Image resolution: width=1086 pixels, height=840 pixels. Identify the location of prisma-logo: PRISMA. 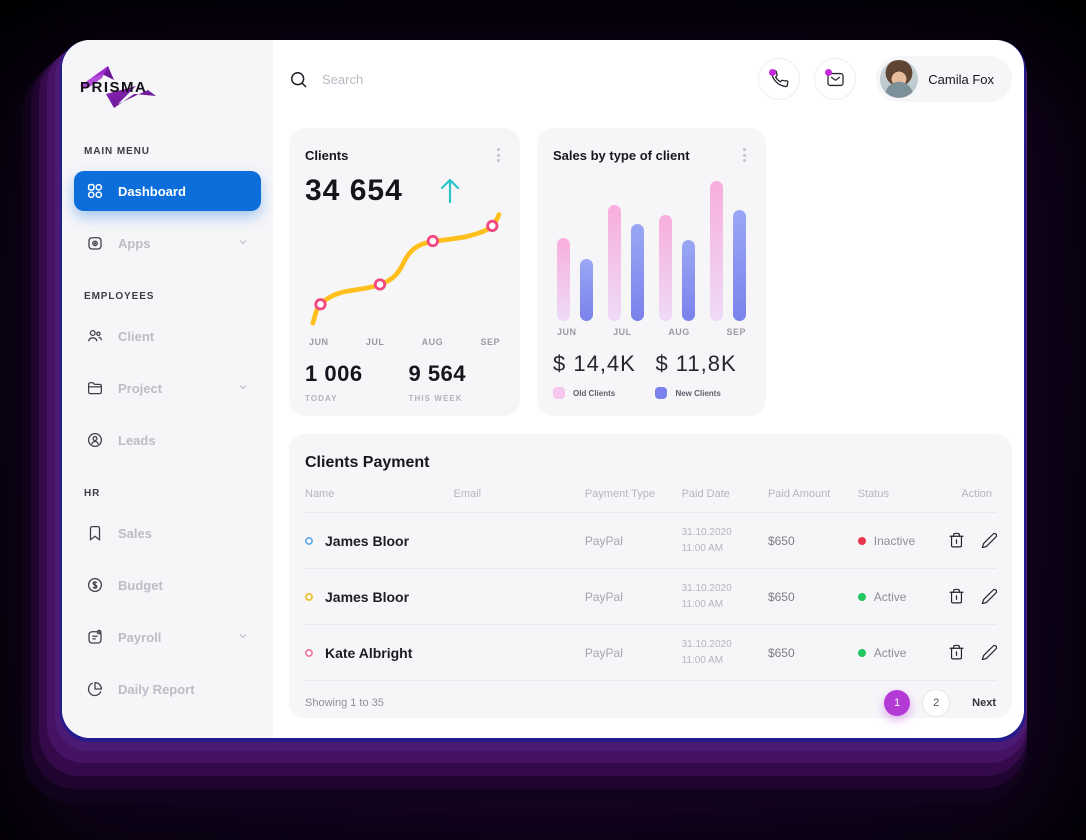
(133, 88).